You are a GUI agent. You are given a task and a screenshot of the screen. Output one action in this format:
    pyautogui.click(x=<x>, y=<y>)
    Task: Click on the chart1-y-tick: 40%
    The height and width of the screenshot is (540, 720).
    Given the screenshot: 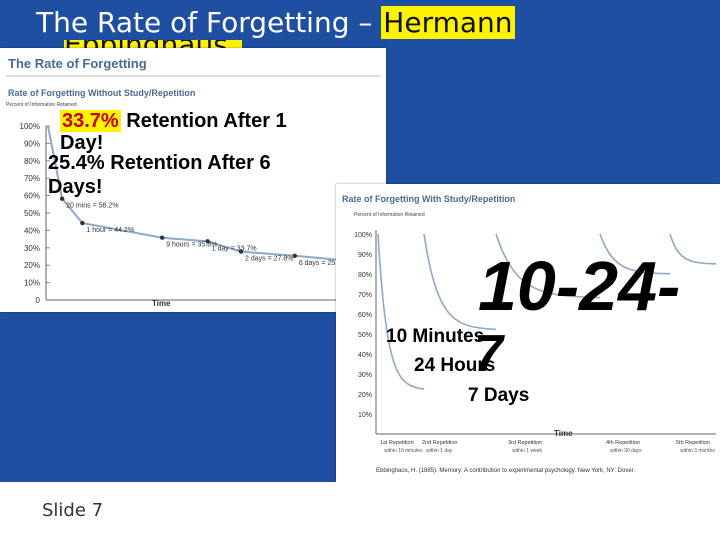 What is the action you would take?
    pyautogui.click(x=32, y=230)
    